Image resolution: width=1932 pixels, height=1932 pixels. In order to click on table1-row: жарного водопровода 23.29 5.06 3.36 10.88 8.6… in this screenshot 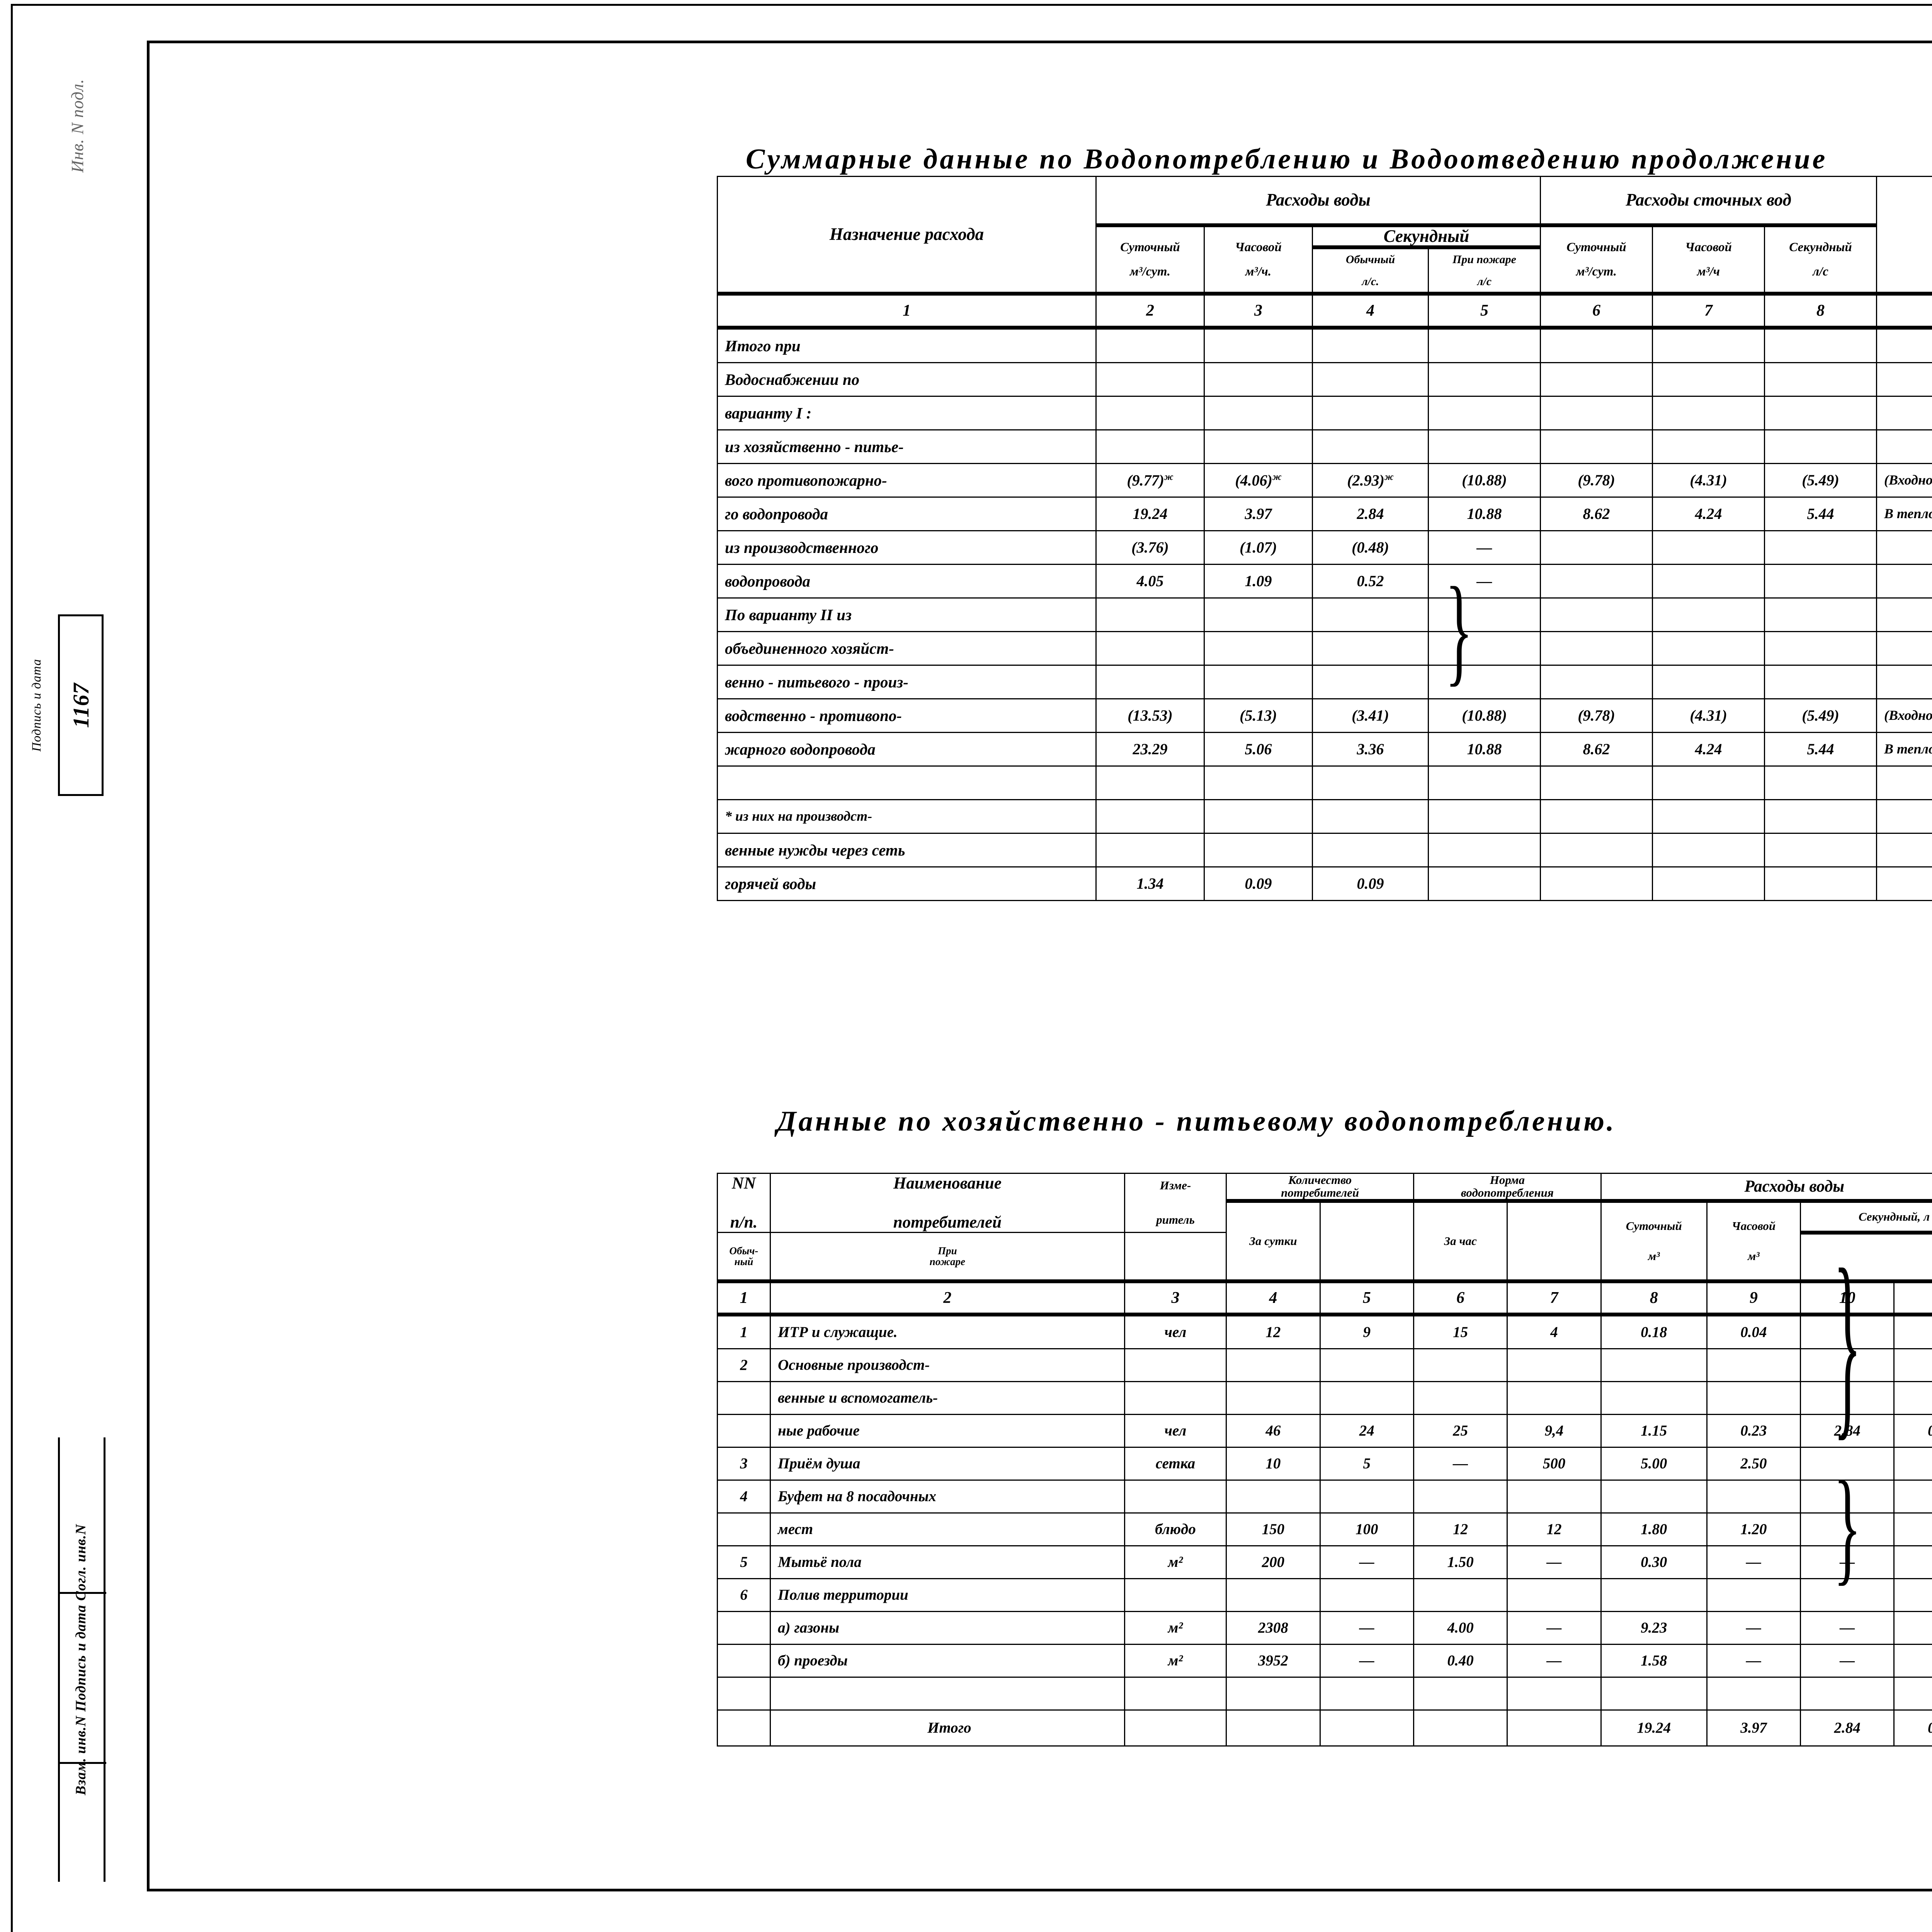, I will do `click(1325, 749)`.